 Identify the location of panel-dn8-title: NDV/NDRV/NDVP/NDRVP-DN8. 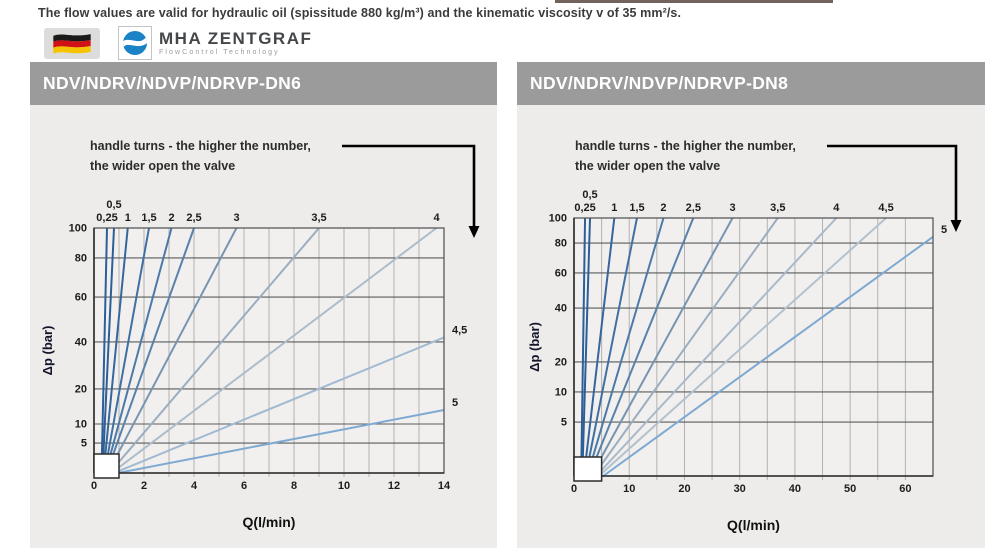
(751, 83).